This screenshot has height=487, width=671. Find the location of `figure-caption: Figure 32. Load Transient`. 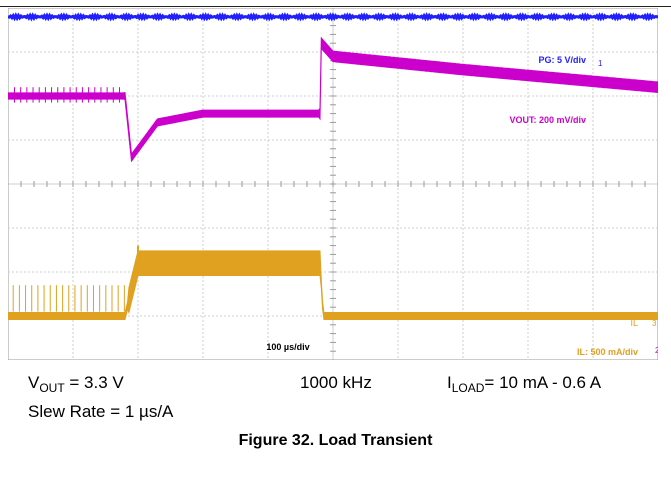

figure-caption: Figure 32. Load Transient is located at coordinates (335, 441).